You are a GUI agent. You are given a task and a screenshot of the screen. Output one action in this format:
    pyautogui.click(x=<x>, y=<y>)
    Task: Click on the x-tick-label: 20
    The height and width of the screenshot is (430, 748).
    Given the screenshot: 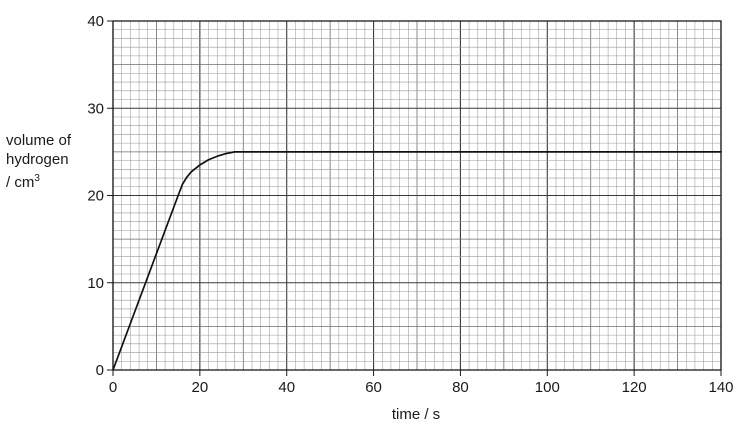 What is the action you would take?
    pyautogui.click(x=200, y=387)
    